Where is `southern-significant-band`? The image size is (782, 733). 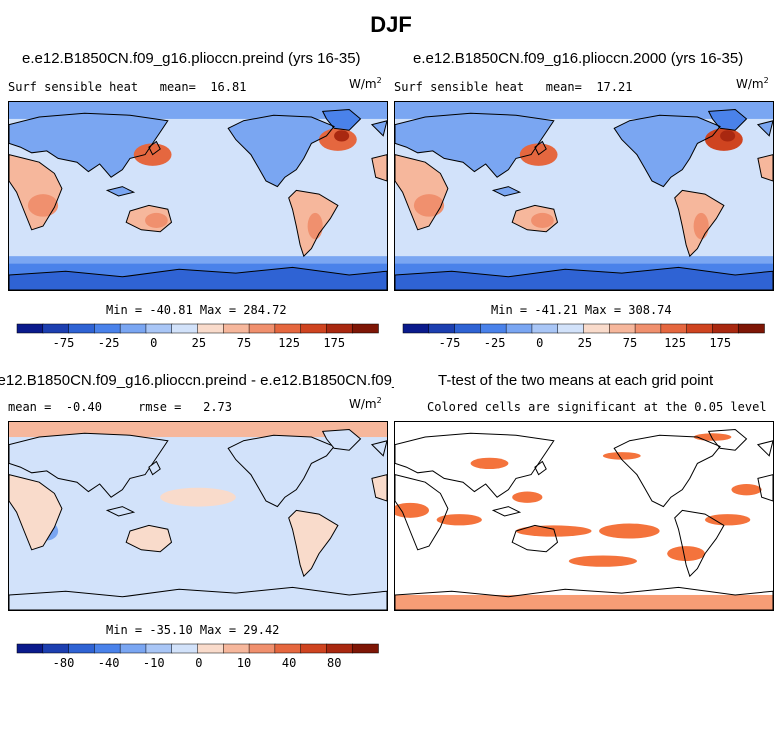 southern-significant-band is located at coordinates (584, 602).